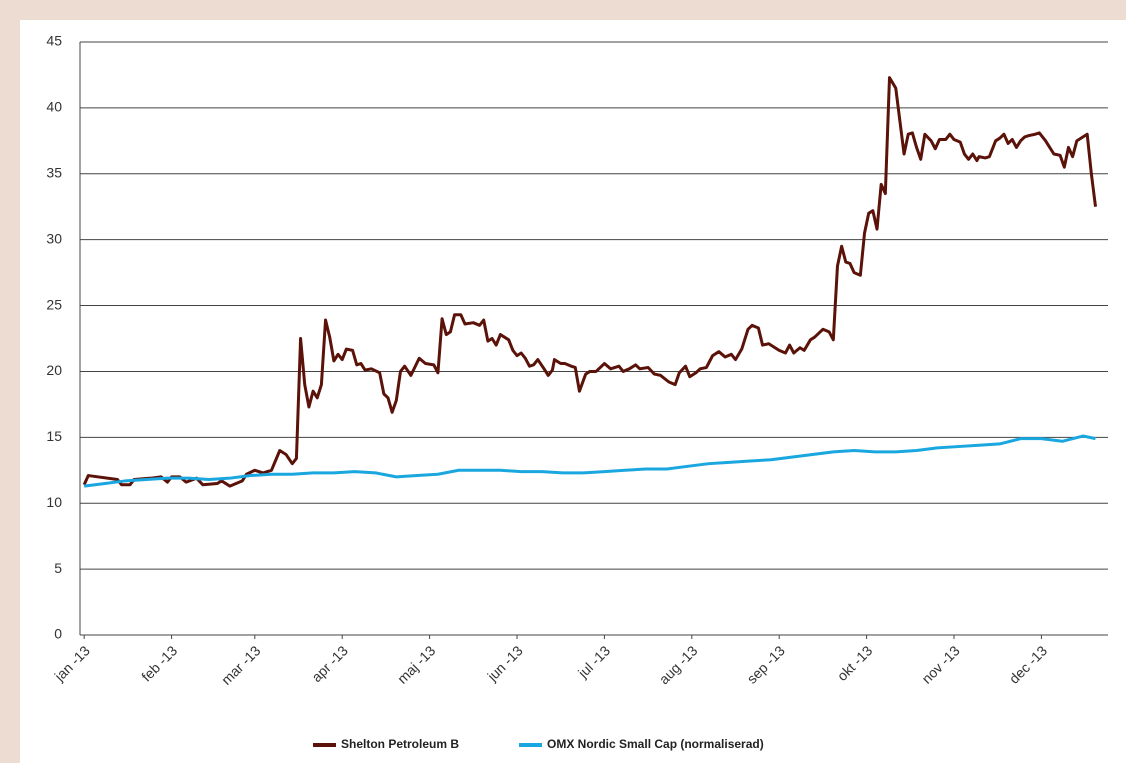  I want to click on y-tick-label: 35, so click(54, 172).